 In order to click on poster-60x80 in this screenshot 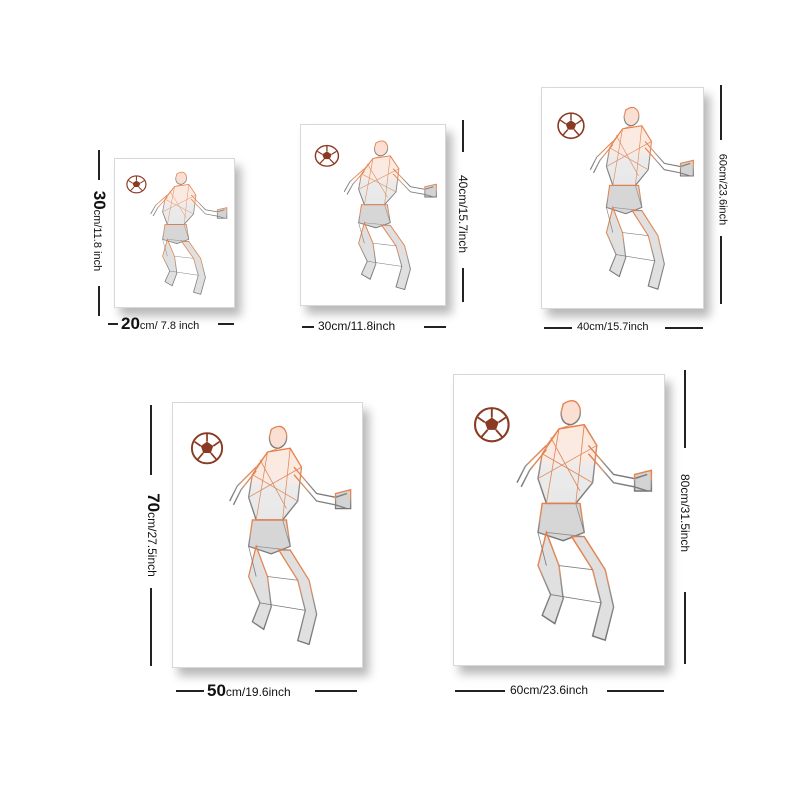, I will do `click(559, 520)`.